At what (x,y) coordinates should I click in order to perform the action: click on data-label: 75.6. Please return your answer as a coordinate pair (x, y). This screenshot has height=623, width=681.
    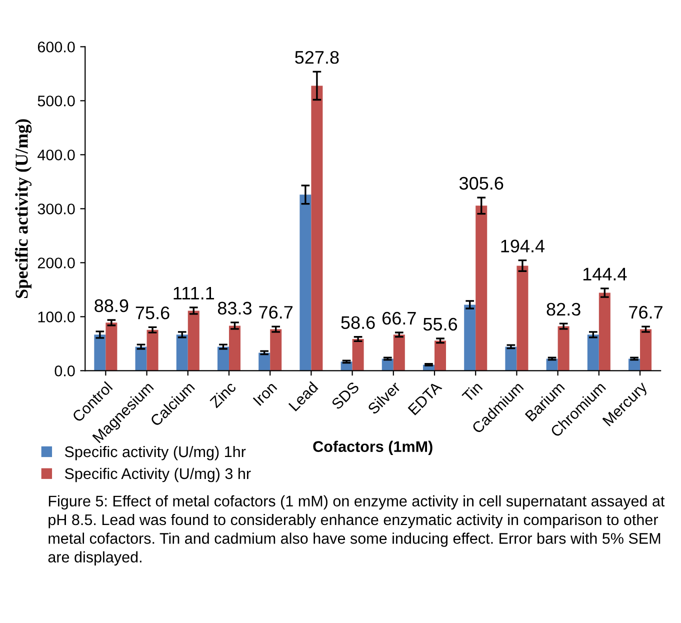
    Looking at the image, I should click on (153, 313).